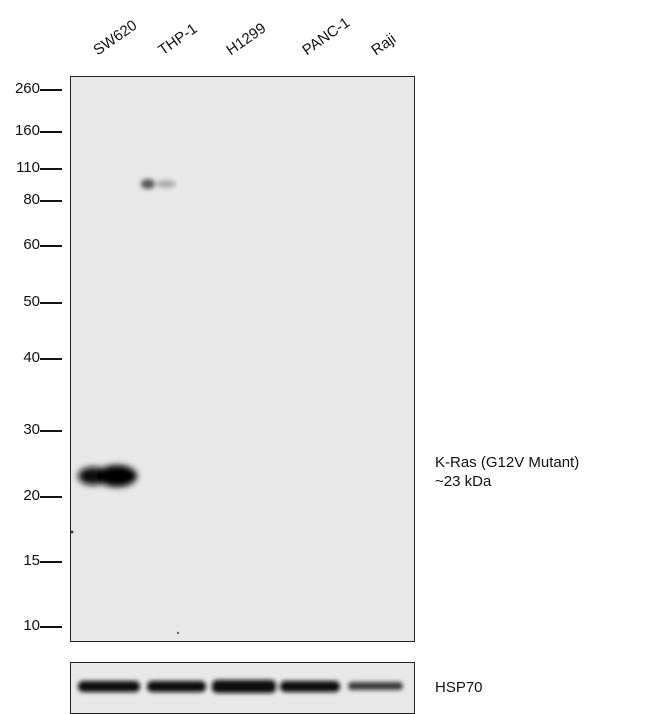 The width and height of the screenshot is (650, 714). Describe the element at coordinates (31, 429) in the screenshot. I see `mw-label-30: 30` at that location.